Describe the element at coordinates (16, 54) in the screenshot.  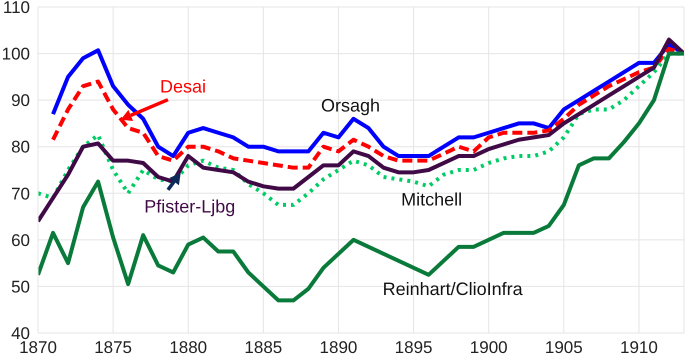
I see `y-tick-label: 100` at that location.